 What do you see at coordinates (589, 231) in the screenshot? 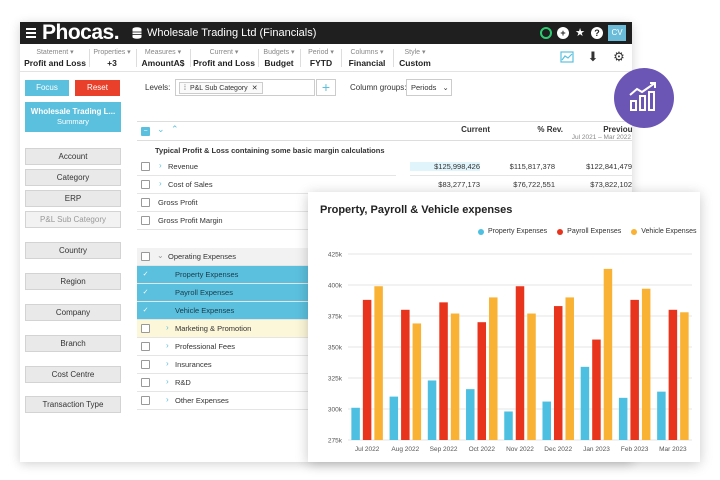
I see `legend-item-payroll: Payroll Expenses` at bounding box center [589, 231].